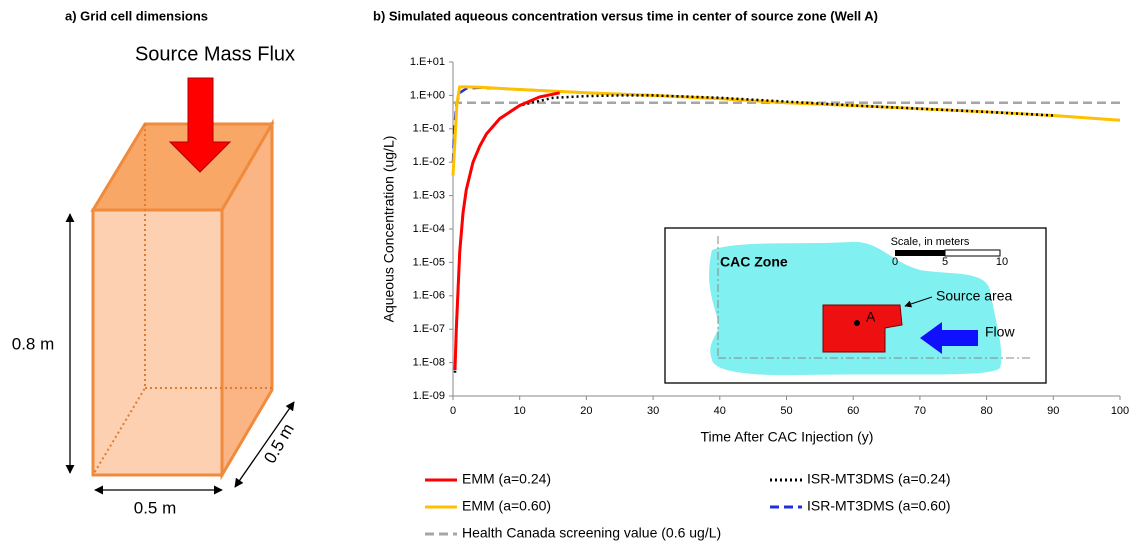  I want to click on legend-label: EMM (a=0.24), so click(506, 479).